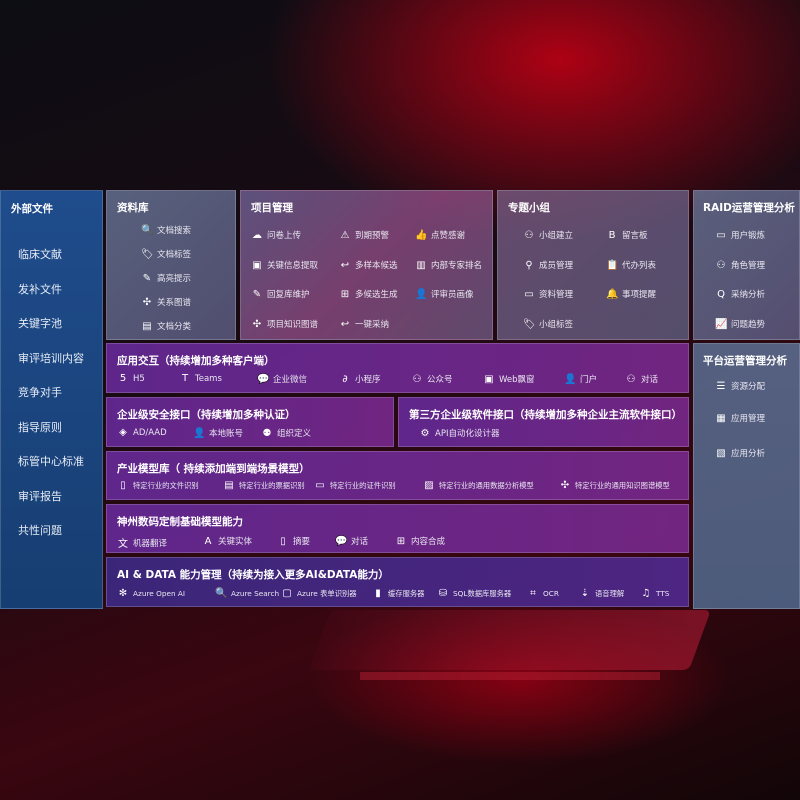 Image resolution: width=800 pixels, height=800 pixels. What do you see at coordinates (740, 294) in the screenshot?
I see `raid-item: Q 采纳分析` at bounding box center [740, 294].